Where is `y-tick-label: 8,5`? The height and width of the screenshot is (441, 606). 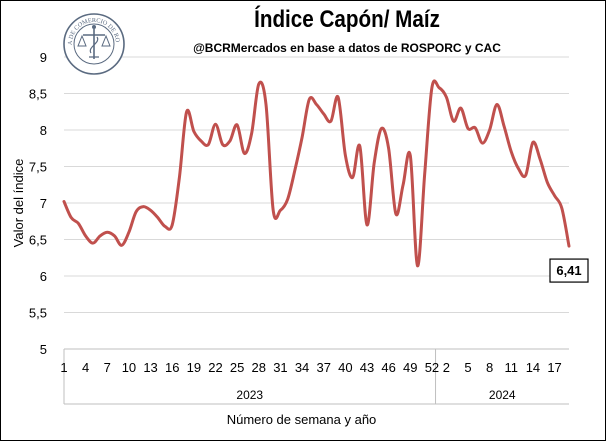
y-tick-label: 8,5 is located at coordinates (38, 94).